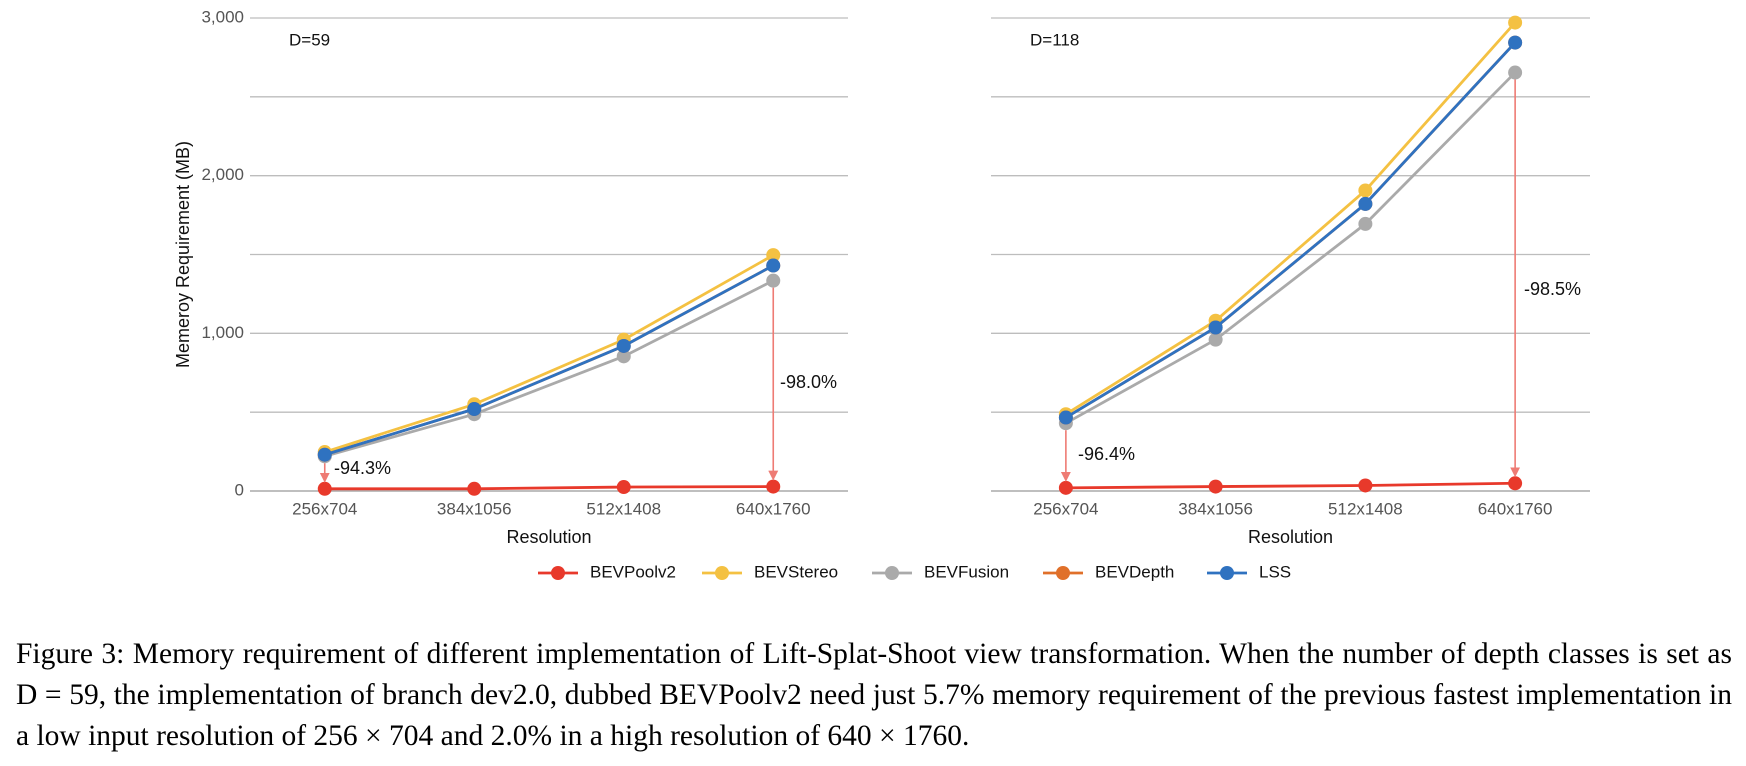 Image resolution: width=1746 pixels, height=766 pixels. Describe the element at coordinates (633, 571) in the screenshot. I see `legend-label: BEVPoolv2` at that location.